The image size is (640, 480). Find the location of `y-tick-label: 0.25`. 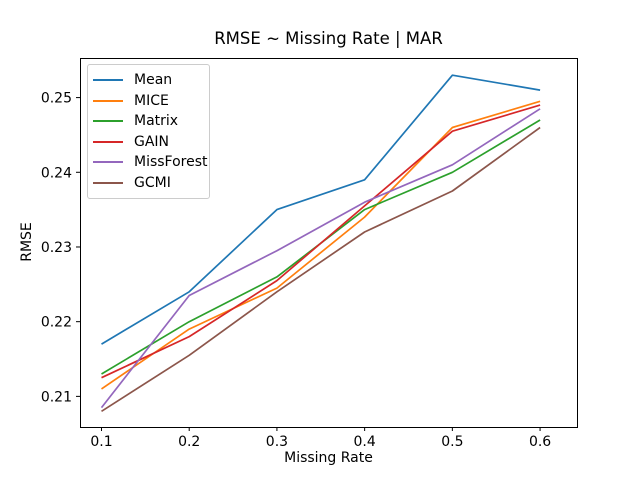

y-tick-label: 0.25 is located at coordinates (56, 99).